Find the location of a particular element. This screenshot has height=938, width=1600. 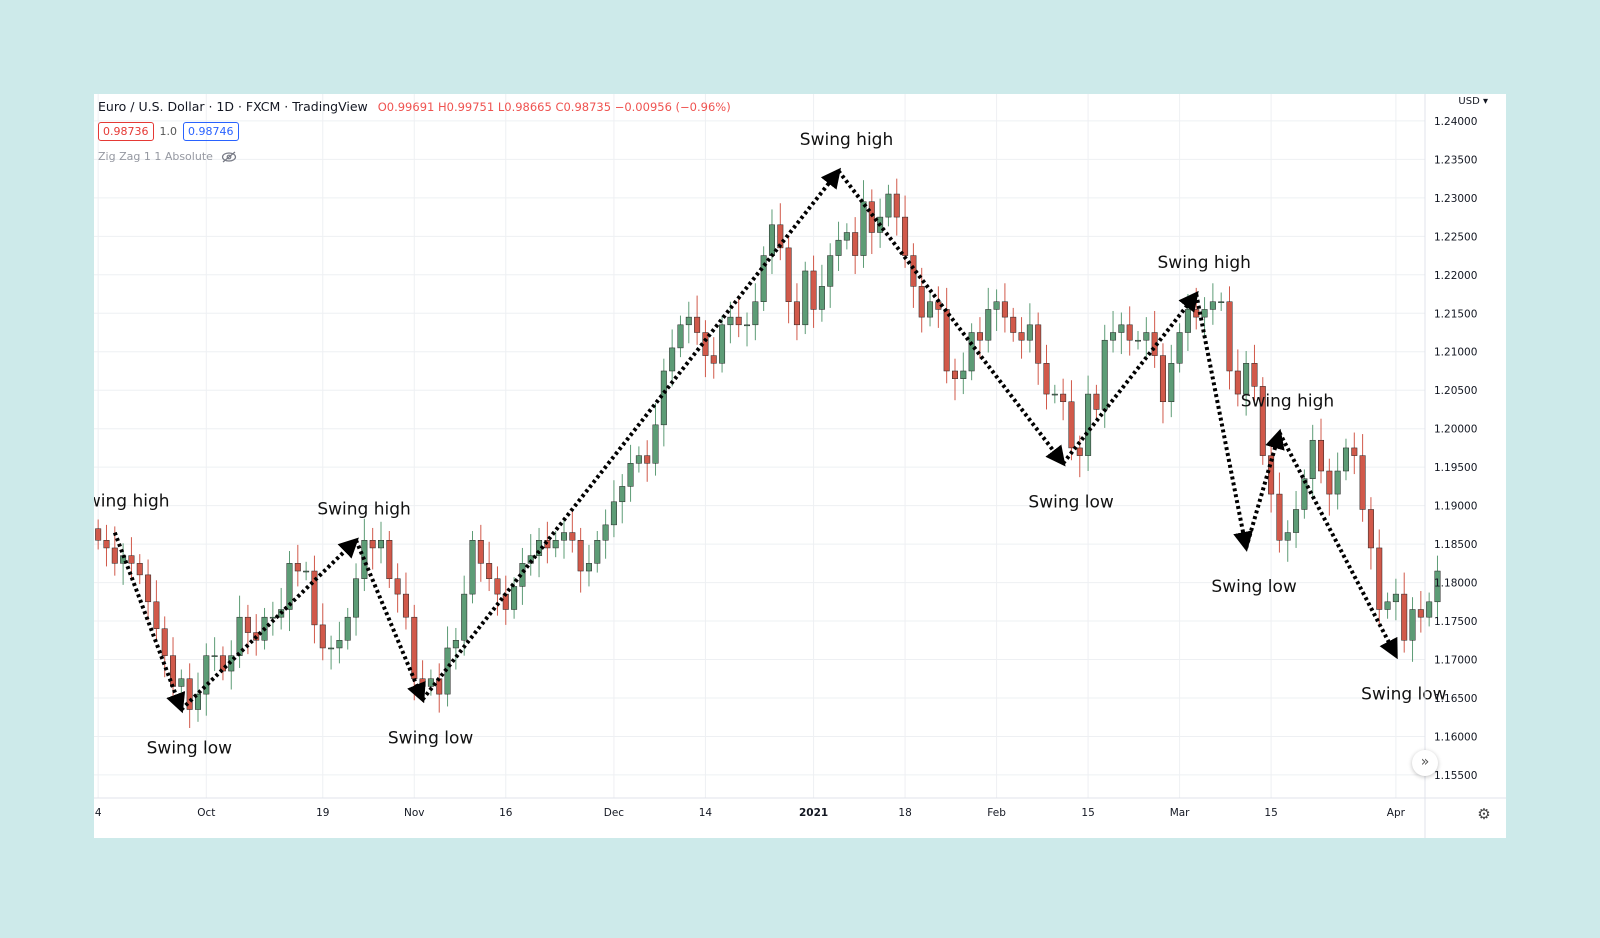

buy-price-button: 0.98746 is located at coordinates (211, 131).